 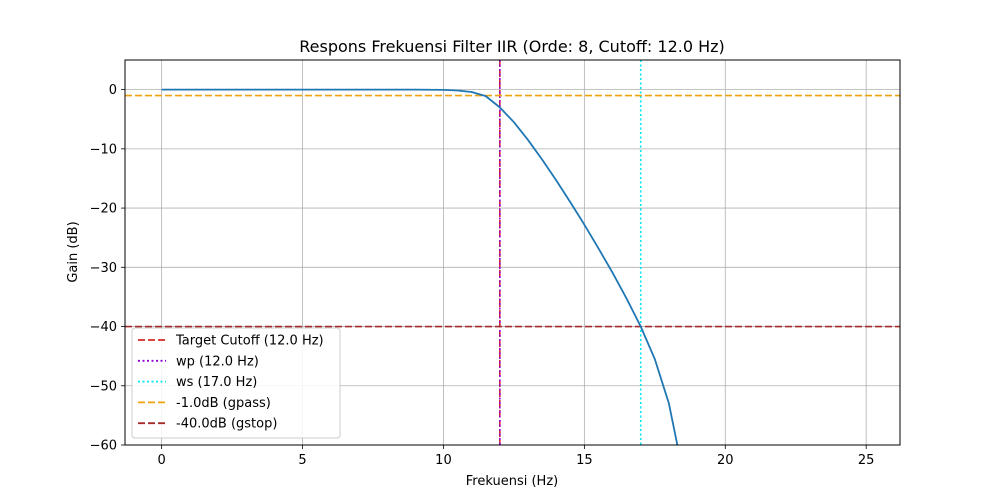 I want to click on legend-label: -40.0dB (gstop), so click(x=226, y=424).